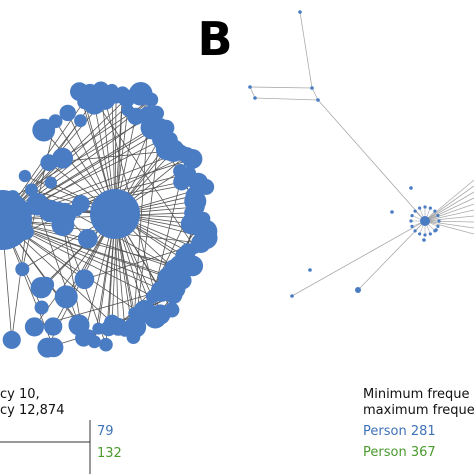 This screenshot has height=474, width=474. What do you see at coordinates (399, 452) in the screenshot?
I see `legend-row: Person 367` at bounding box center [399, 452].